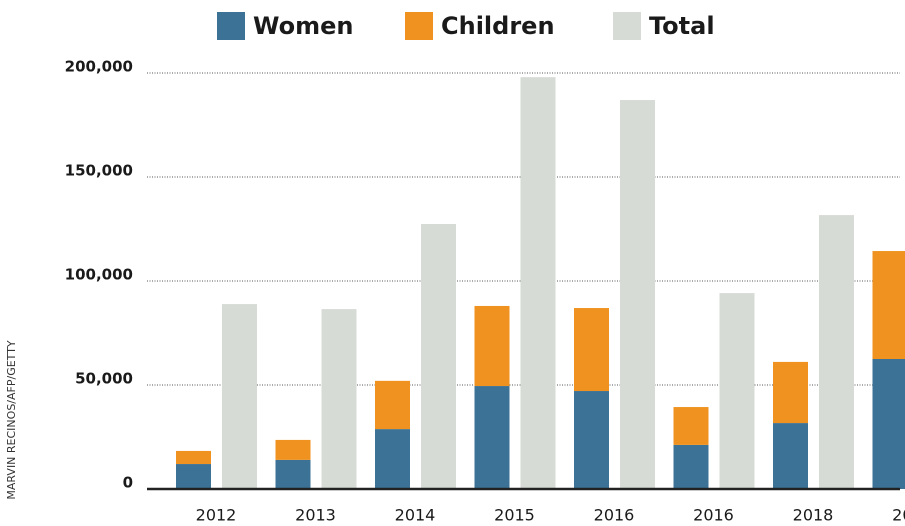 This screenshot has width=905, height=526. What do you see at coordinates (514, 515) in the screenshot?
I see `x-tick-label: 2015` at bounding box center [514, 515].